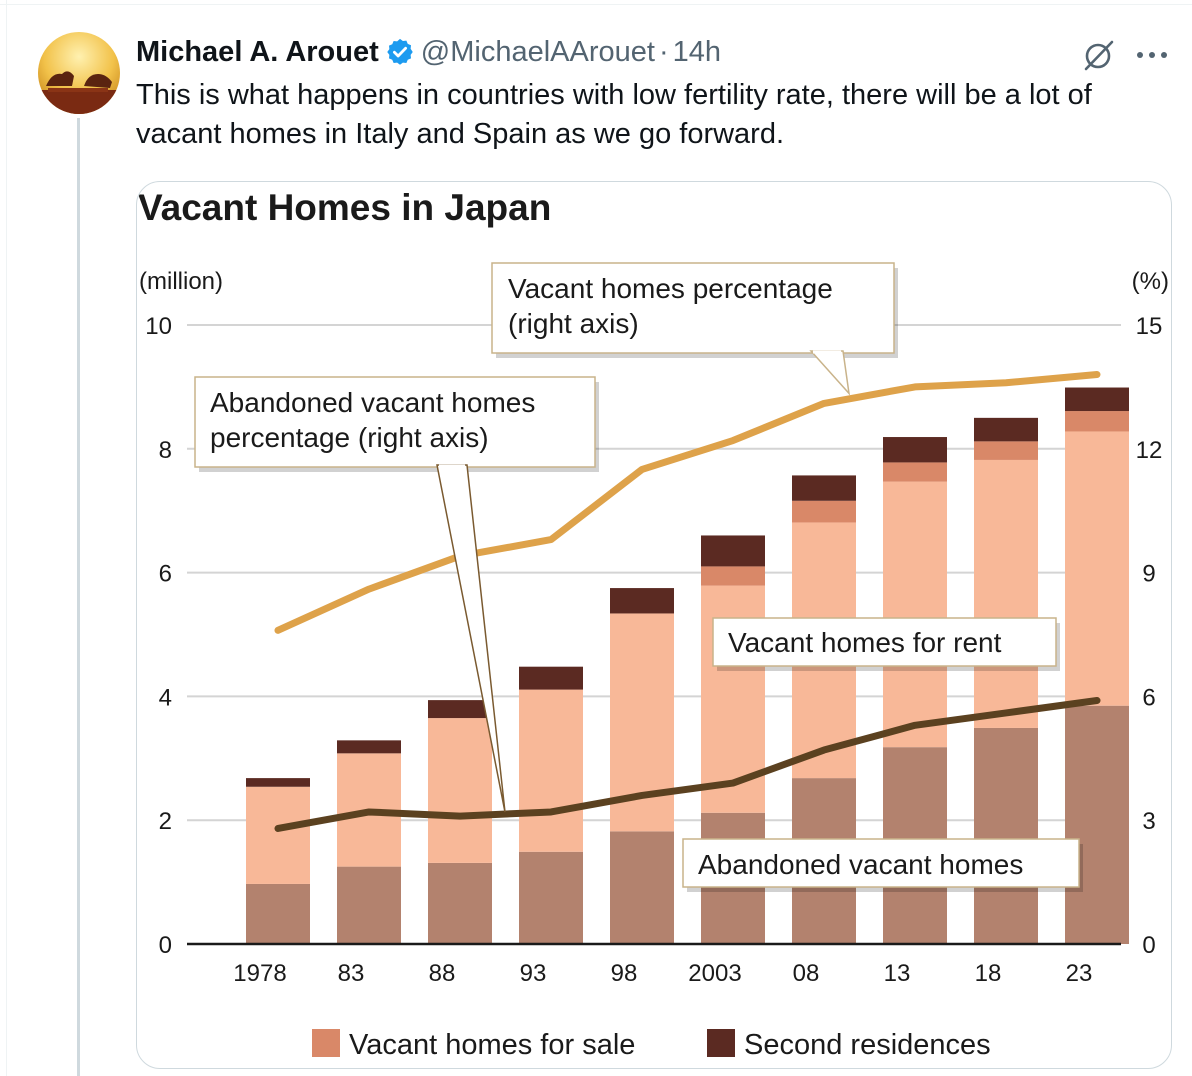 The width and height of the screenshot is (1192, 1076). What do you see at coordinates (1148, 821) in the screenshot?
I see `right-tick-label: 3` at bounding box center [1148, 821].